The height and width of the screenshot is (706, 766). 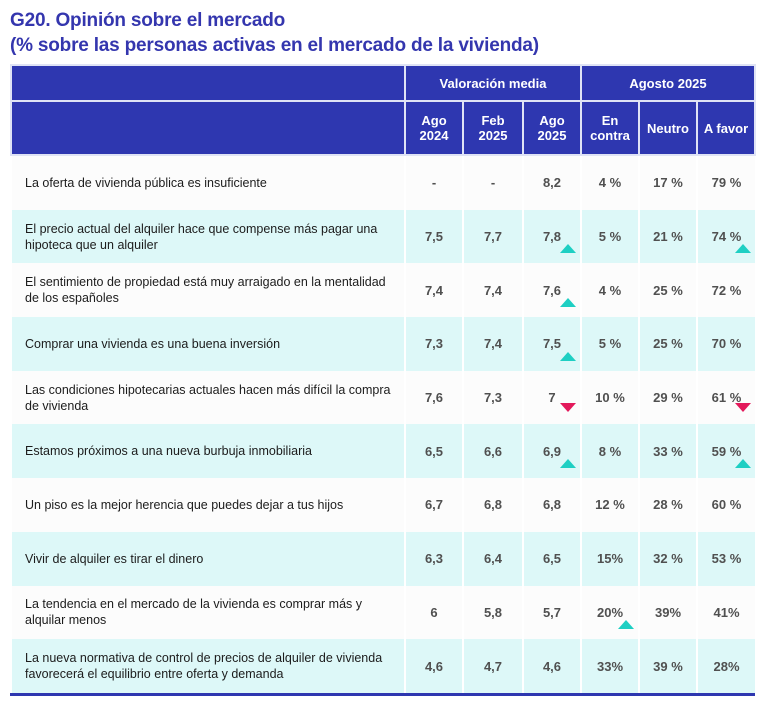 I want to click on cell-feb2025: 5,8, so click(x=492, y=612).